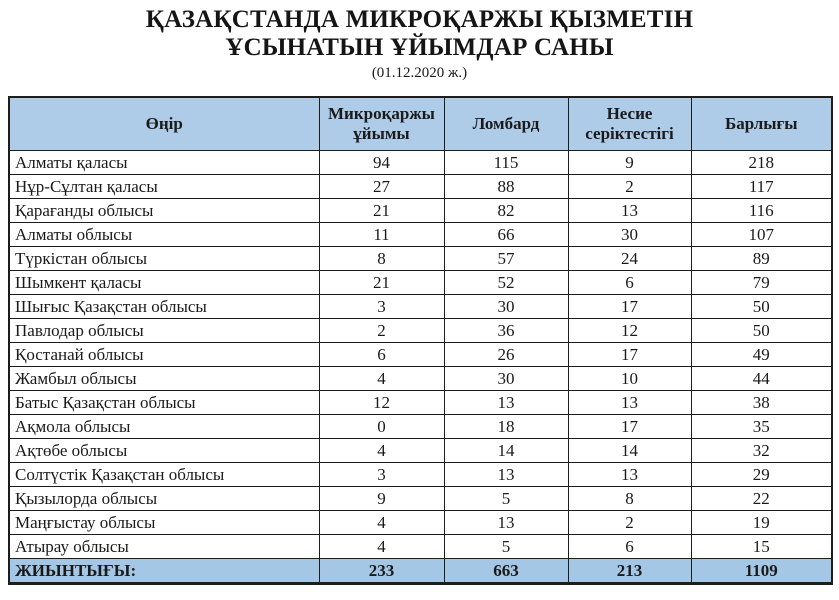 The width and height of the screenshot is (839, 600). What do you see at coordinates (164, 546) in the screenshot?
I see `region-name-cell: Атырау облысы` at bounding box center [164, 546].